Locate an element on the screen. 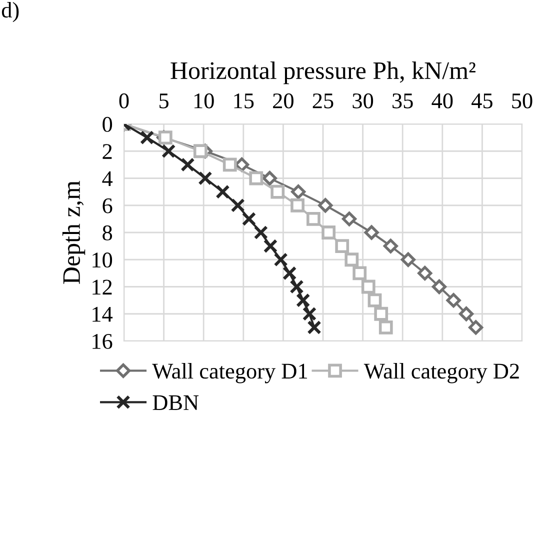  y-tick-label: 0 is located at coordinates (107, 124).